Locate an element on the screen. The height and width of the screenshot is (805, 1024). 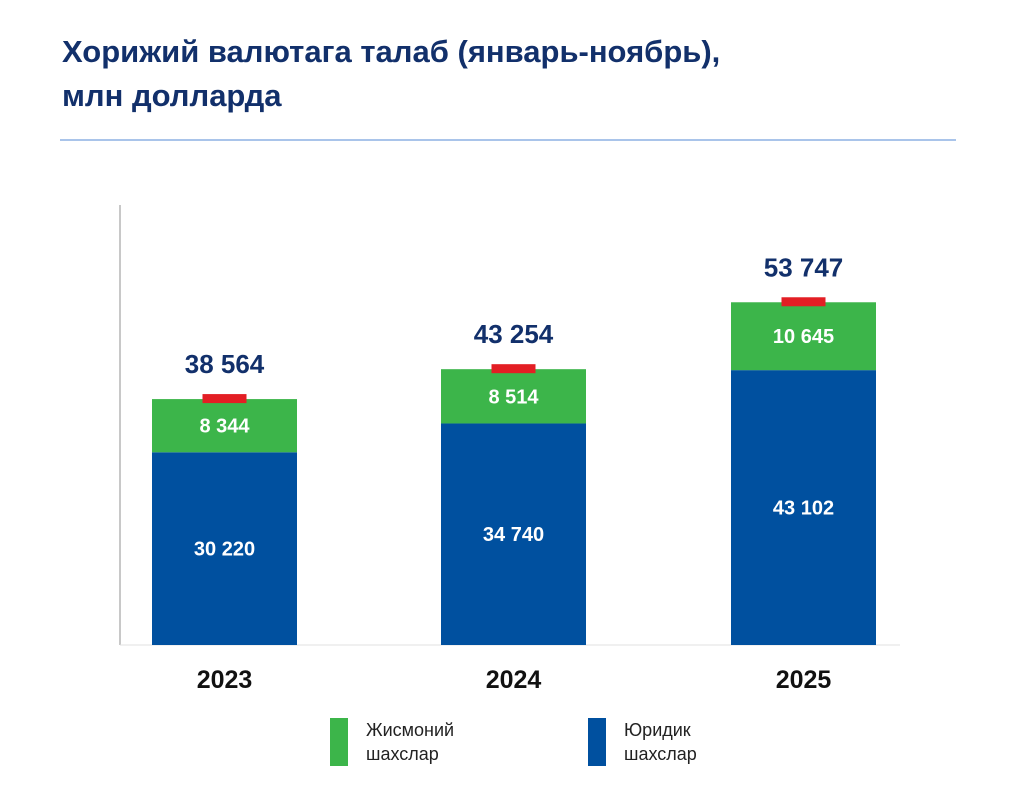
legend-item-legal-entities: Юридик шахслар is located at coordinates (642, 742).